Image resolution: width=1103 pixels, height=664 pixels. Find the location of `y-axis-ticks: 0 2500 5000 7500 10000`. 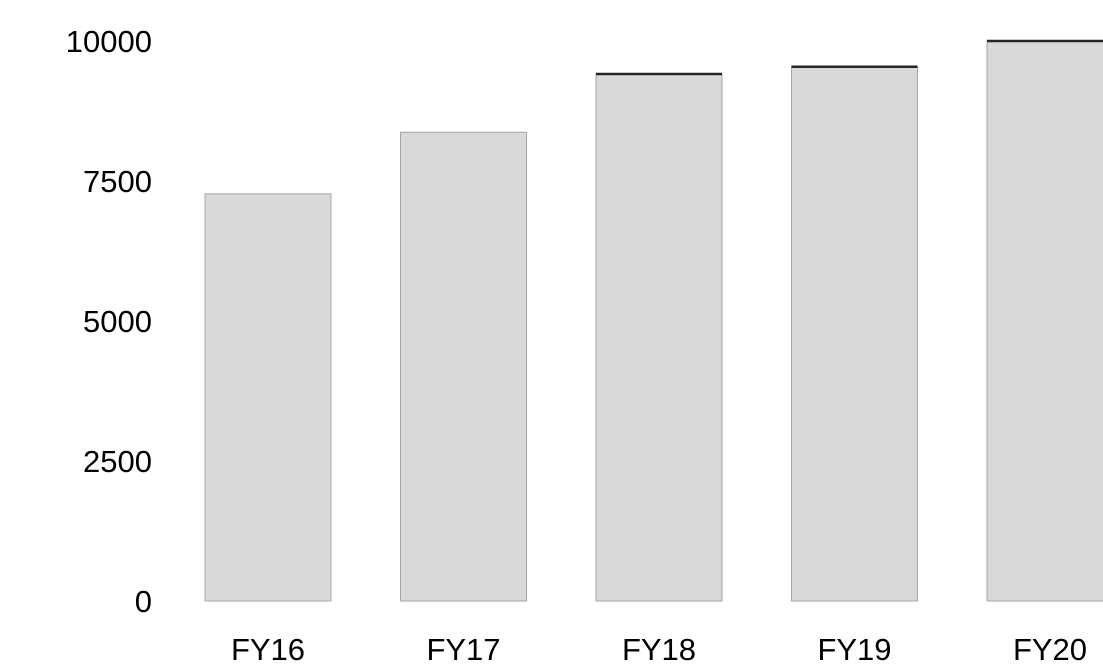

y-axis-ticks: 0 2500 5000 7500 10000 is located at coordinates (109, 321).